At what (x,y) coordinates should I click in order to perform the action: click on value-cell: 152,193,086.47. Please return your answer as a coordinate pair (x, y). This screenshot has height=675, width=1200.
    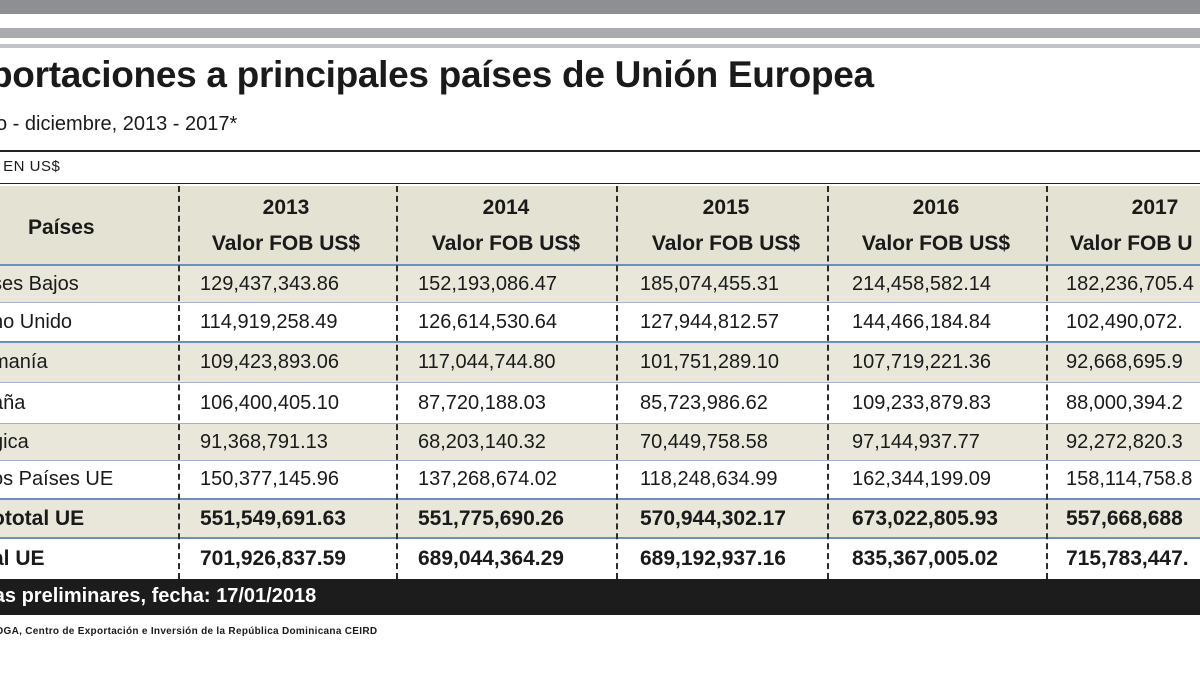
    Looking at the image, I should click on (488, 283).